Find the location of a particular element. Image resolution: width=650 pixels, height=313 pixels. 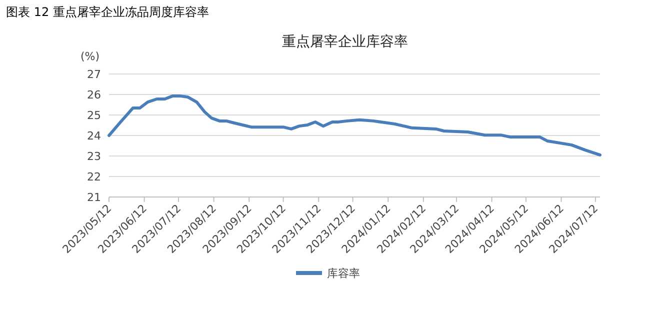

y-tick-label: 25 is located at coordinates (94, 115).